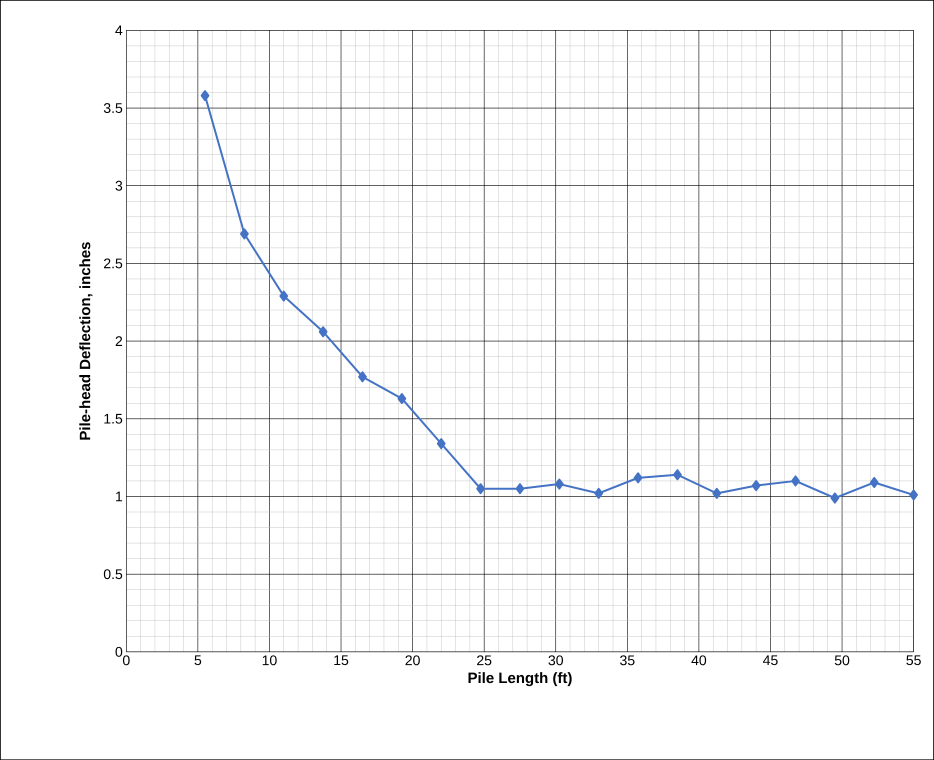 The image size is (934, 760). What do you see at coordinates (119, 497) in the screenshot?
I see `y-tick-label: 1` at bounding box center [119, 497].